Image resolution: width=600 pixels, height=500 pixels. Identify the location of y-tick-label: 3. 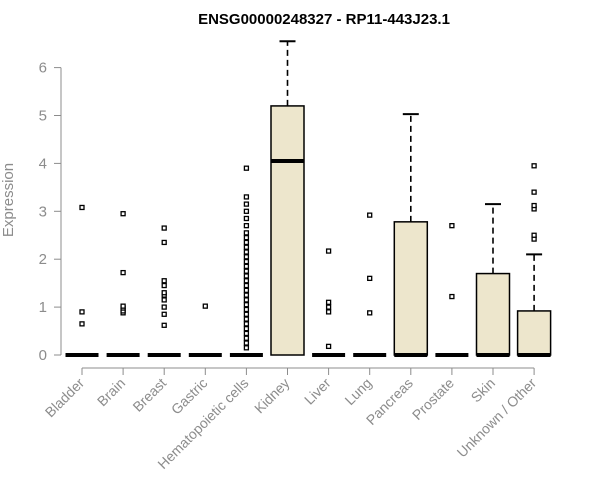
(43, 211).